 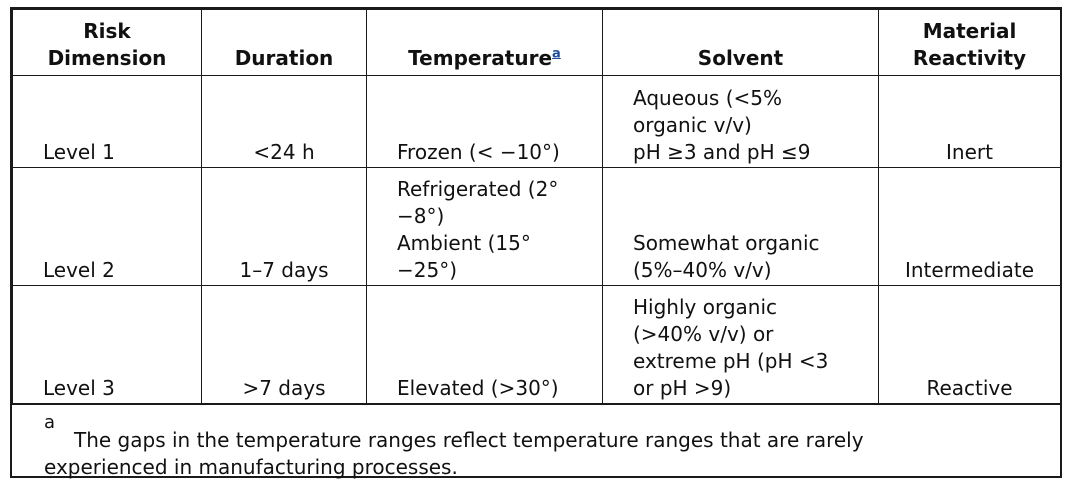 I want to click on header-temperature: Temperaturea, so click(x=484, y=42).